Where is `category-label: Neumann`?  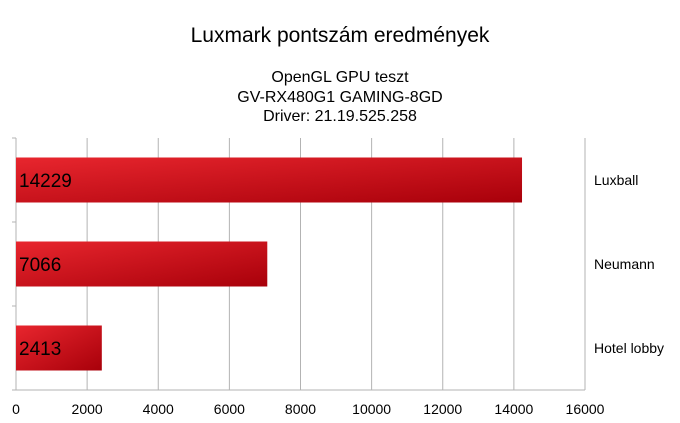 category-label: Neumann is located at coordinates (624, 264).